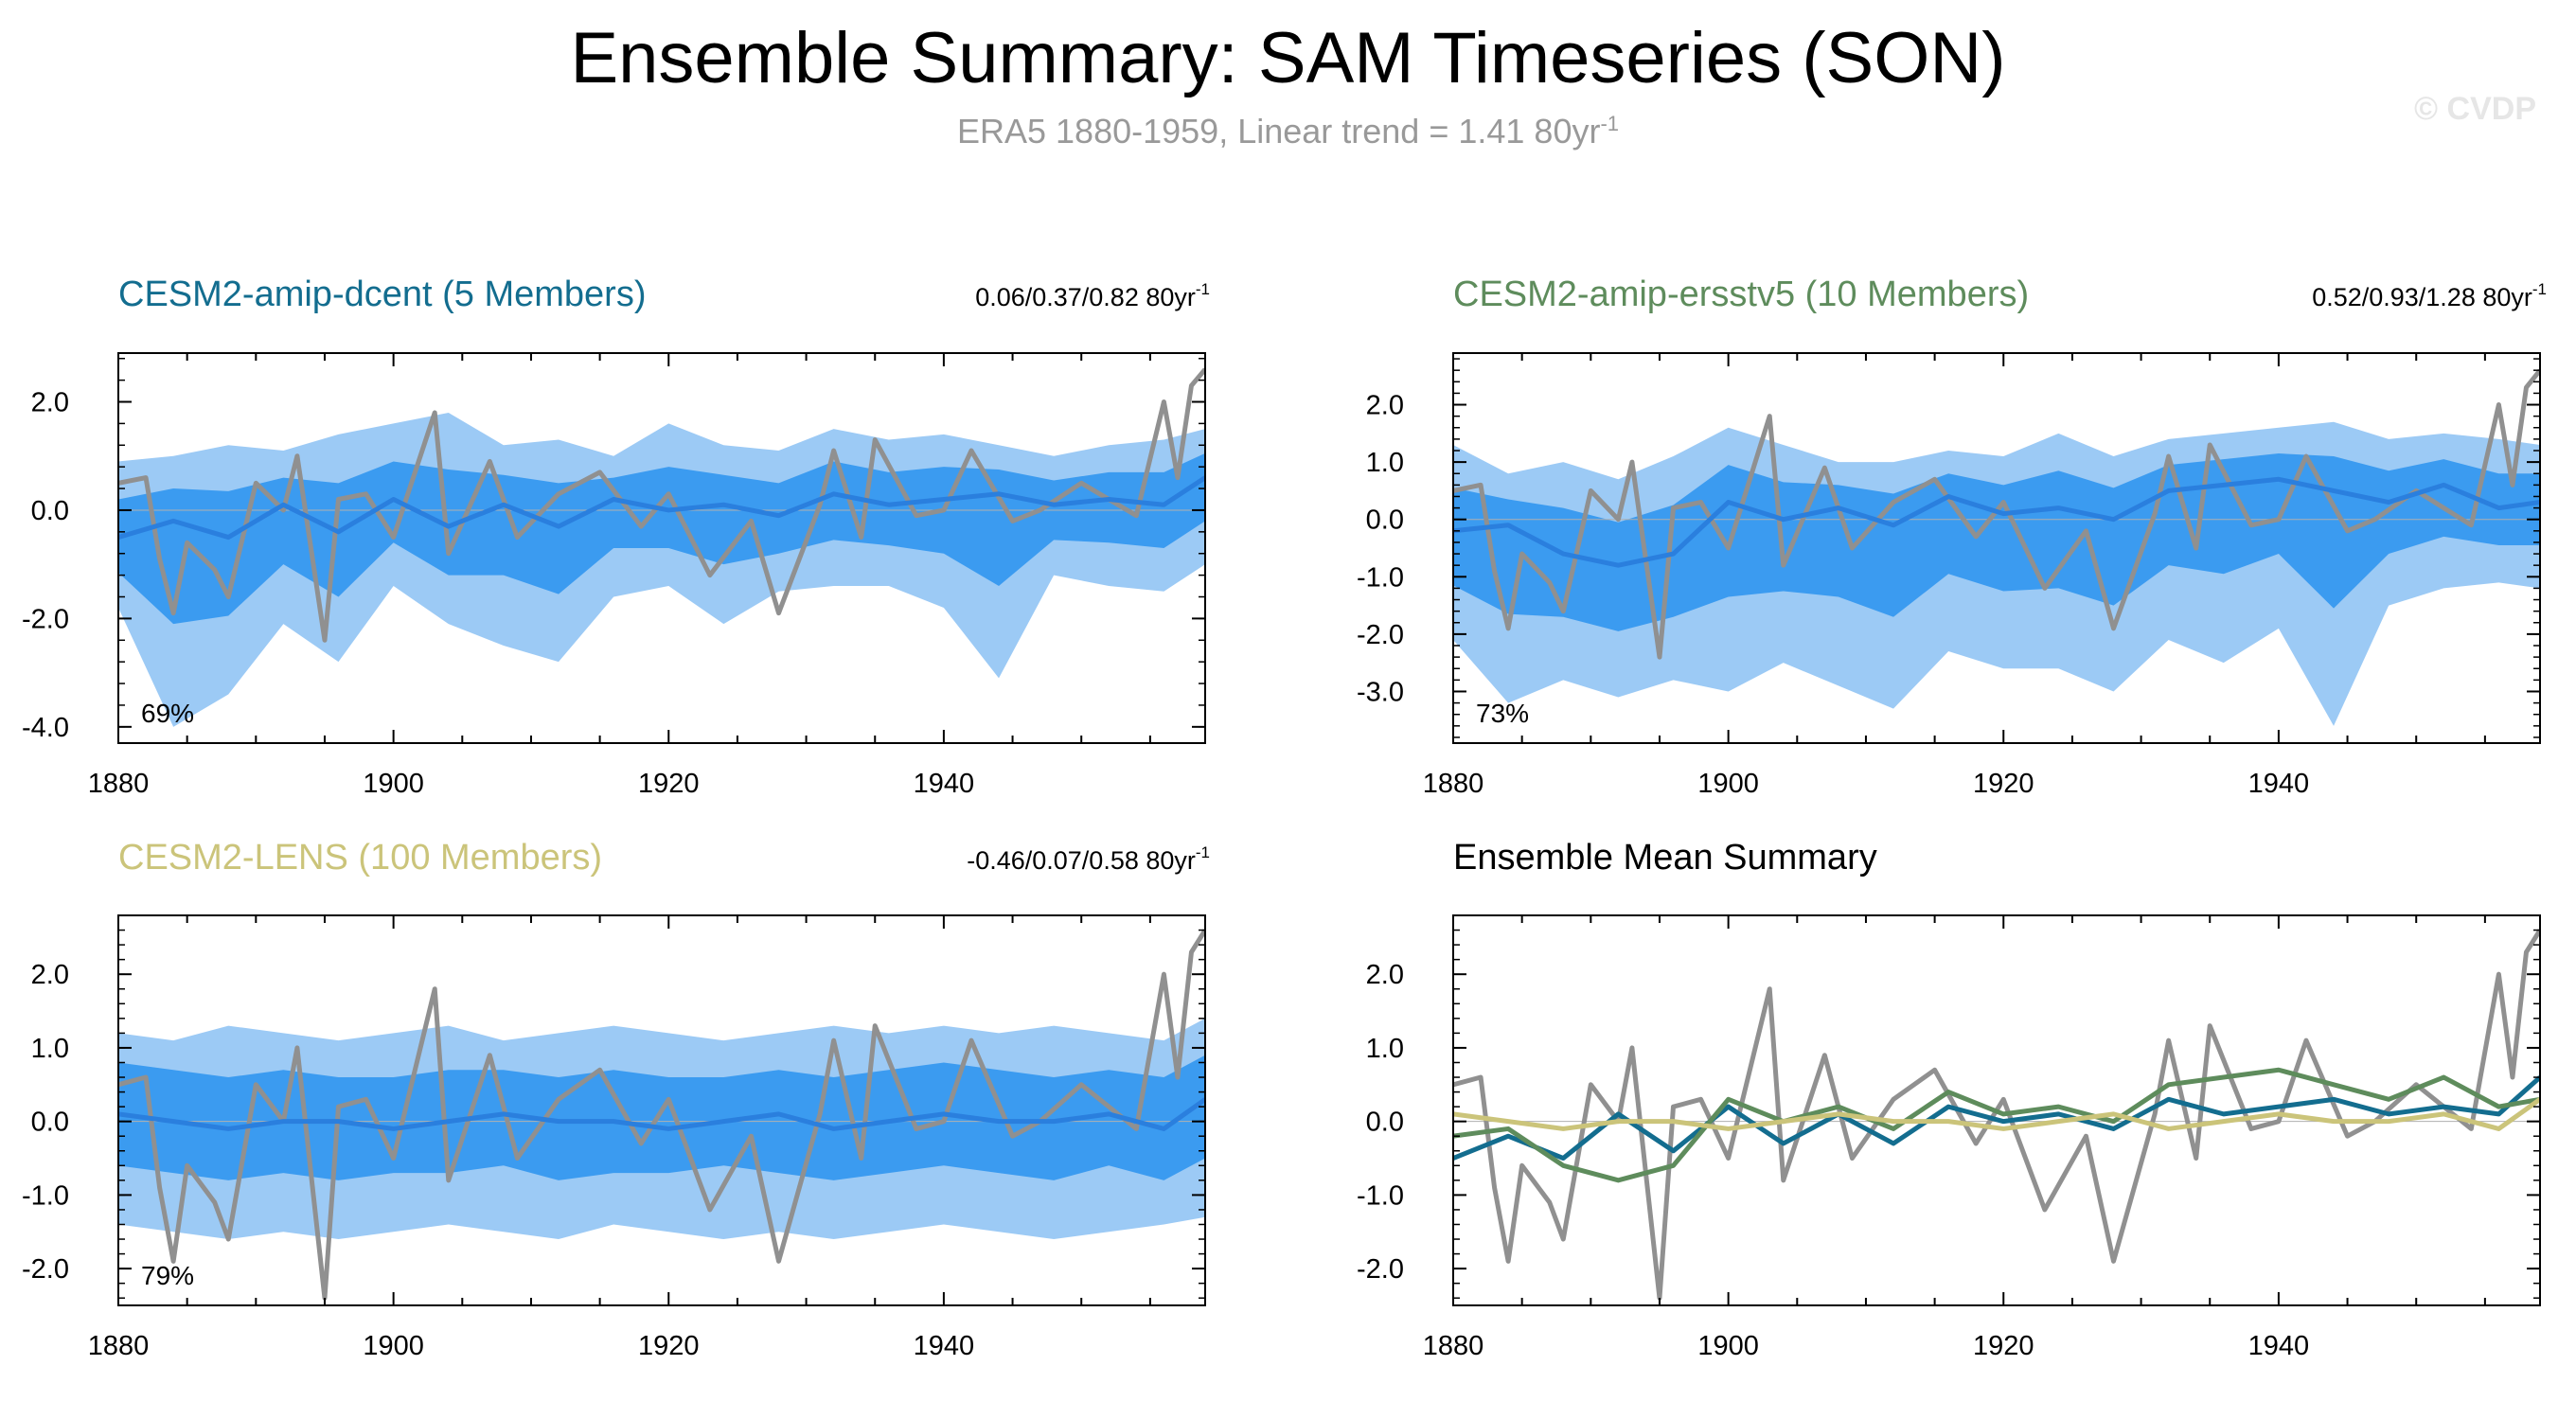 This screenshot has width=2576, height=1401. Describe the element at coordinates (382, 294) in the screenshot. I see `panel-title: CESM2-amip-dcent (5 Members)` at that location.